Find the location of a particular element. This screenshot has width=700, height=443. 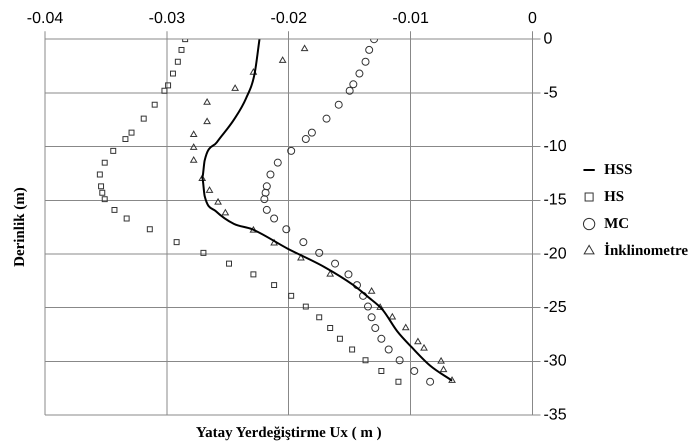

y-tick-label: -20 is located at coordinates (555, 253).